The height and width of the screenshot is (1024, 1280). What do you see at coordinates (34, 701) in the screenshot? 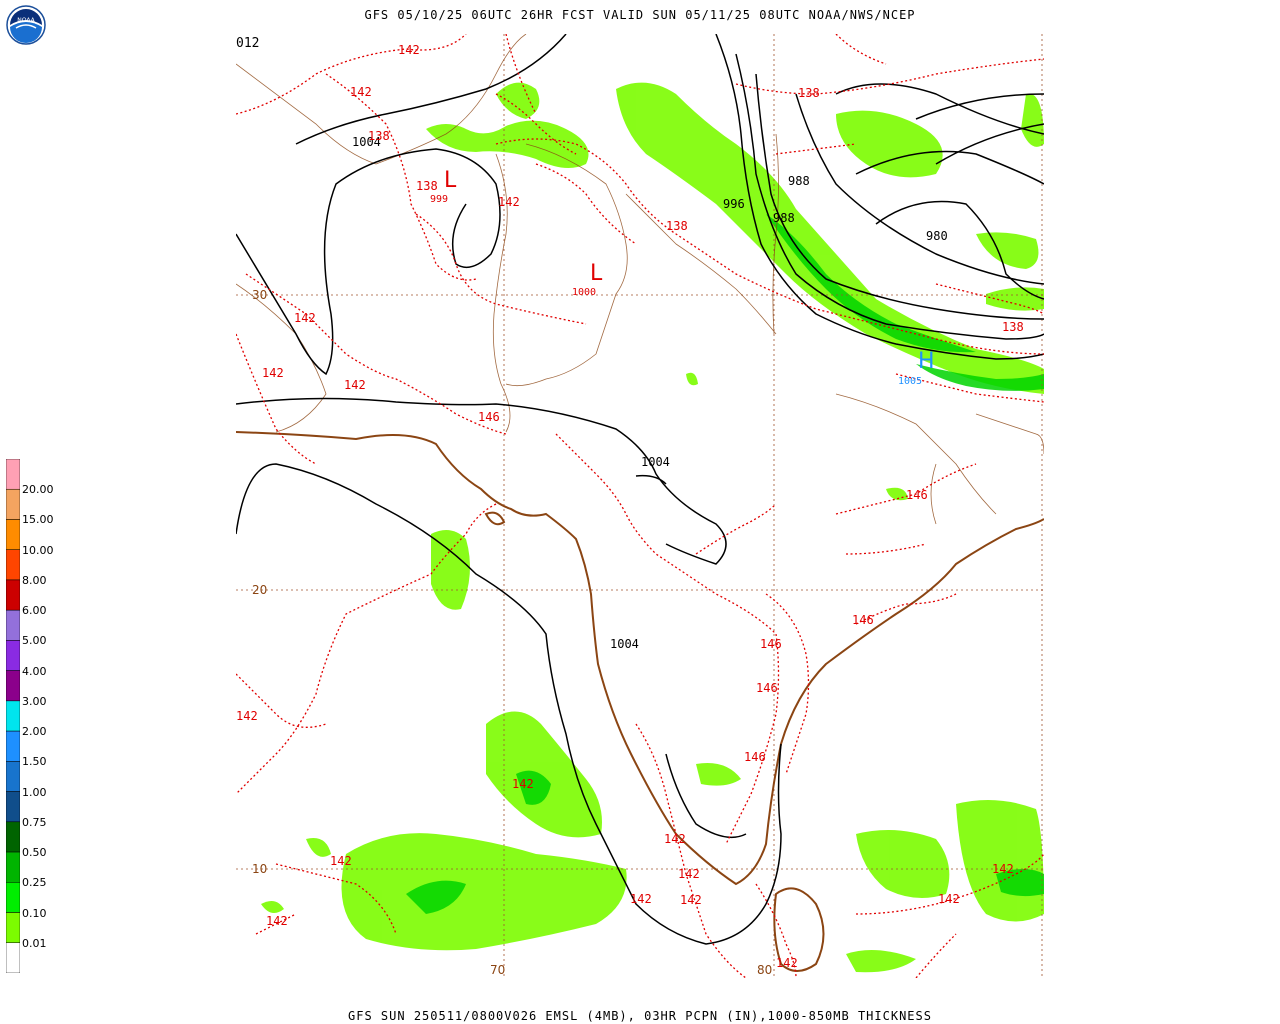
I see `legend-label: 3.00` at bounding box center [34, 701].